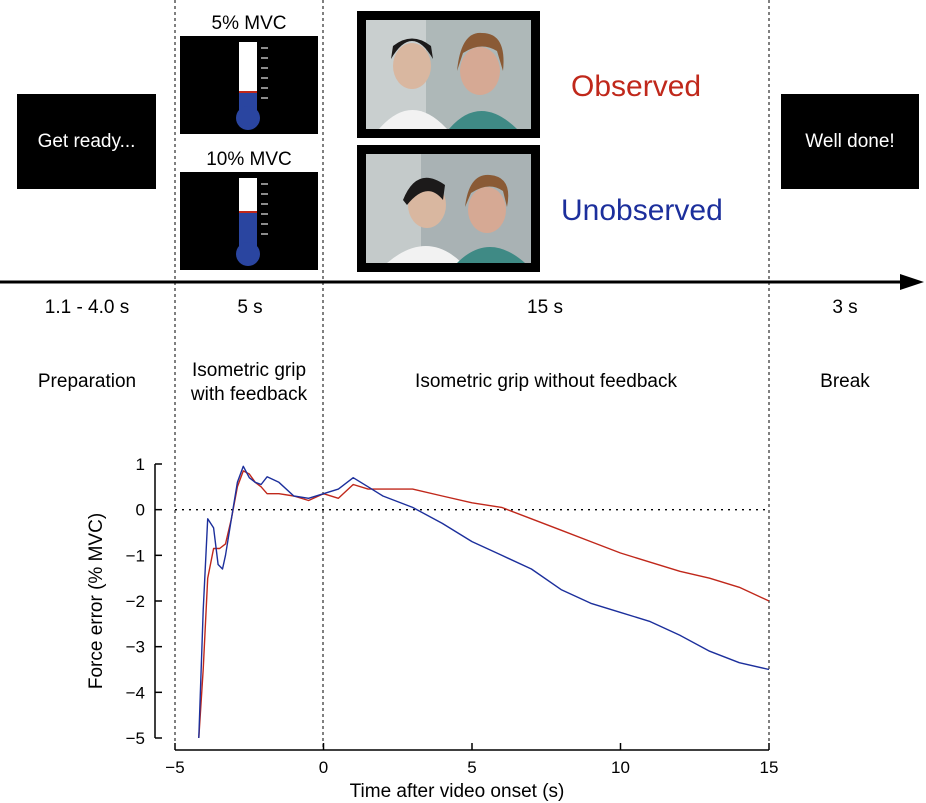 This screenshot has width=926, height=803. Describe the element at coordinates (252, 86) in the screenshot. I see `thermometer-5-icon` at that location.